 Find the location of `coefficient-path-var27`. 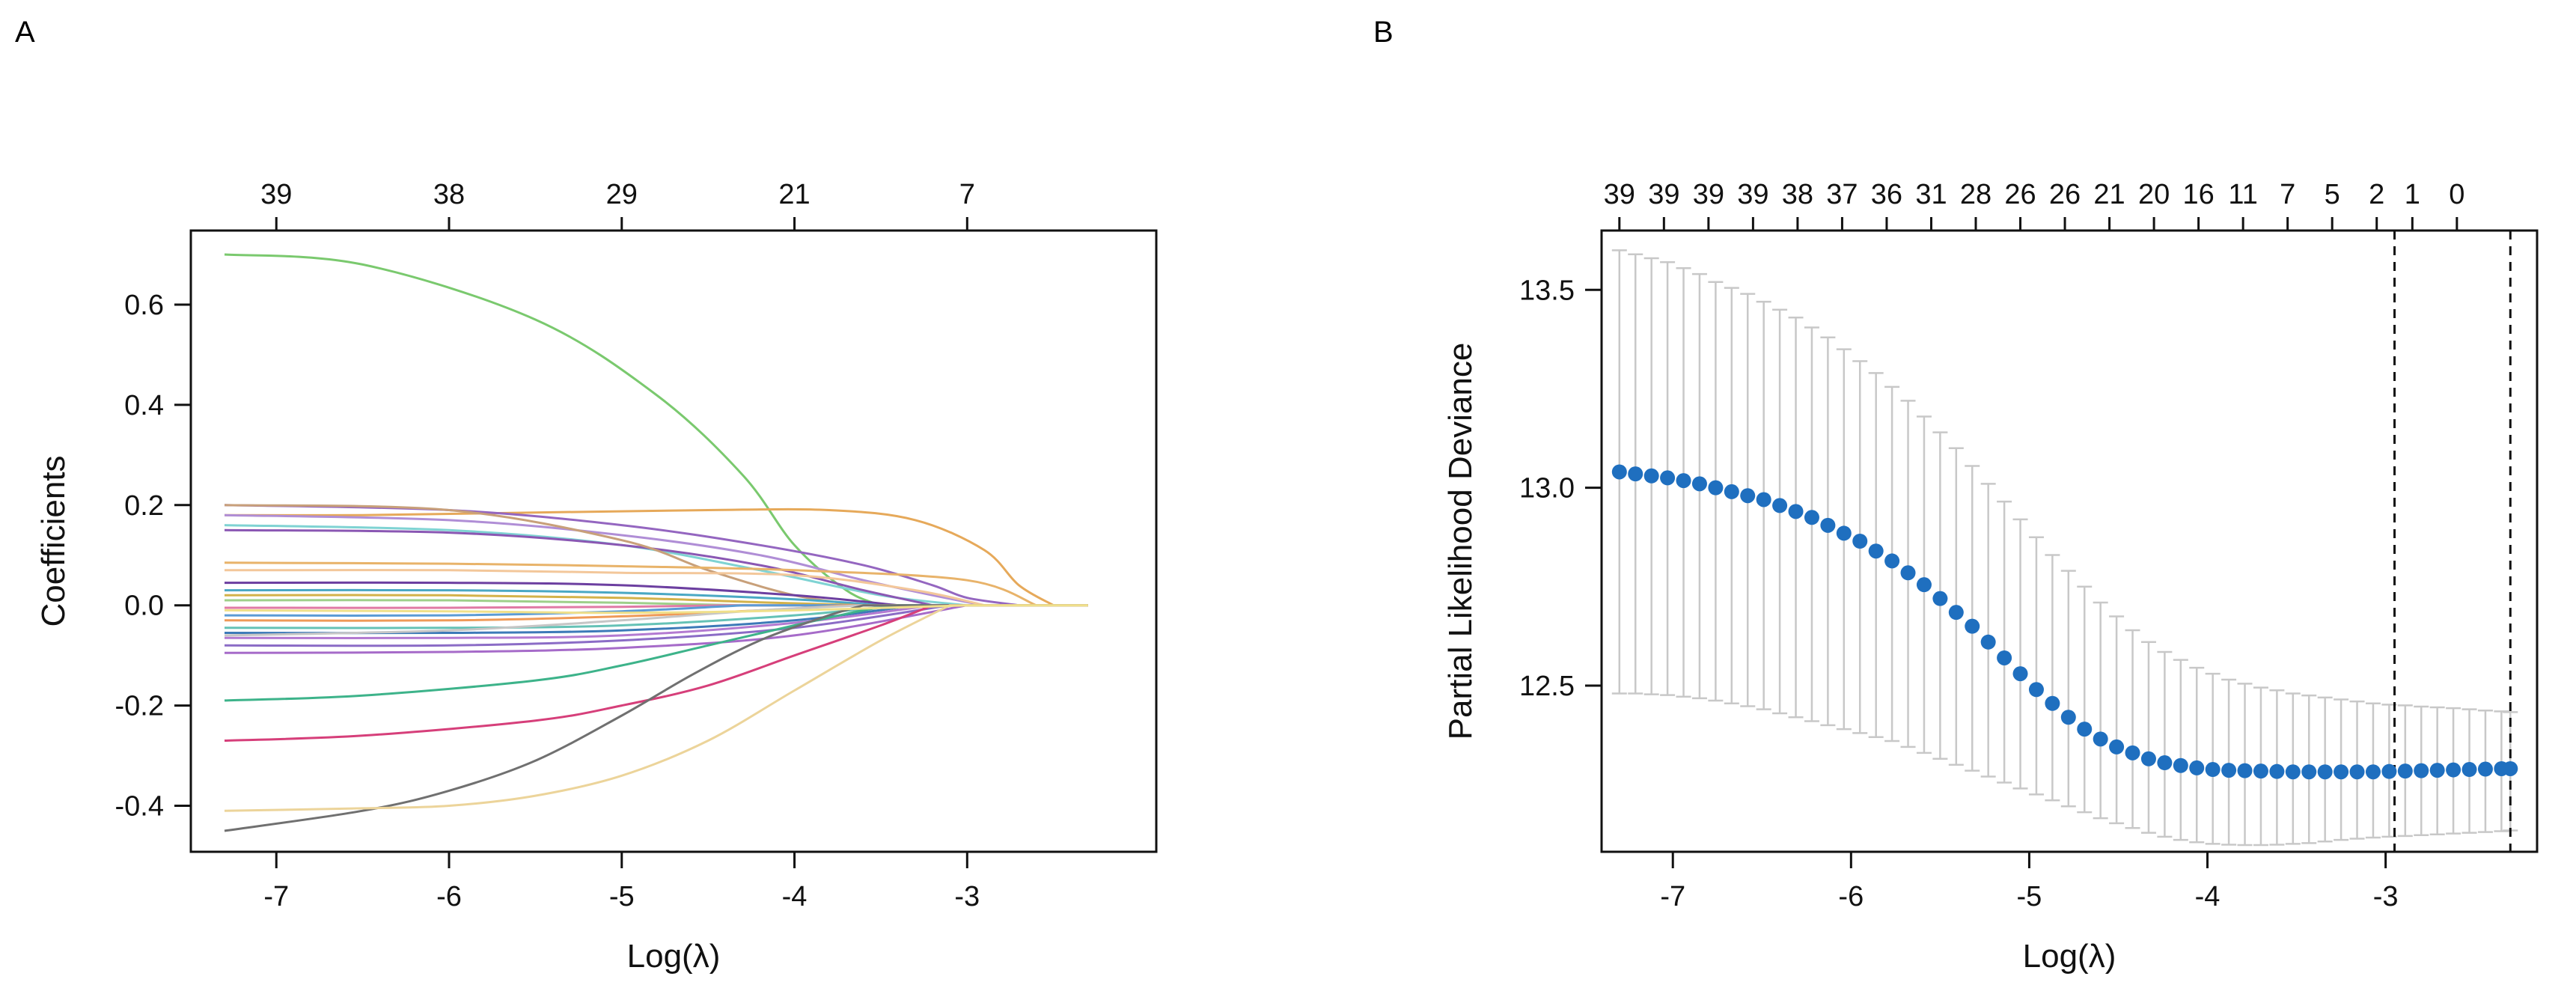

coefficient-path-var27 is located at coordinates (656, 610).